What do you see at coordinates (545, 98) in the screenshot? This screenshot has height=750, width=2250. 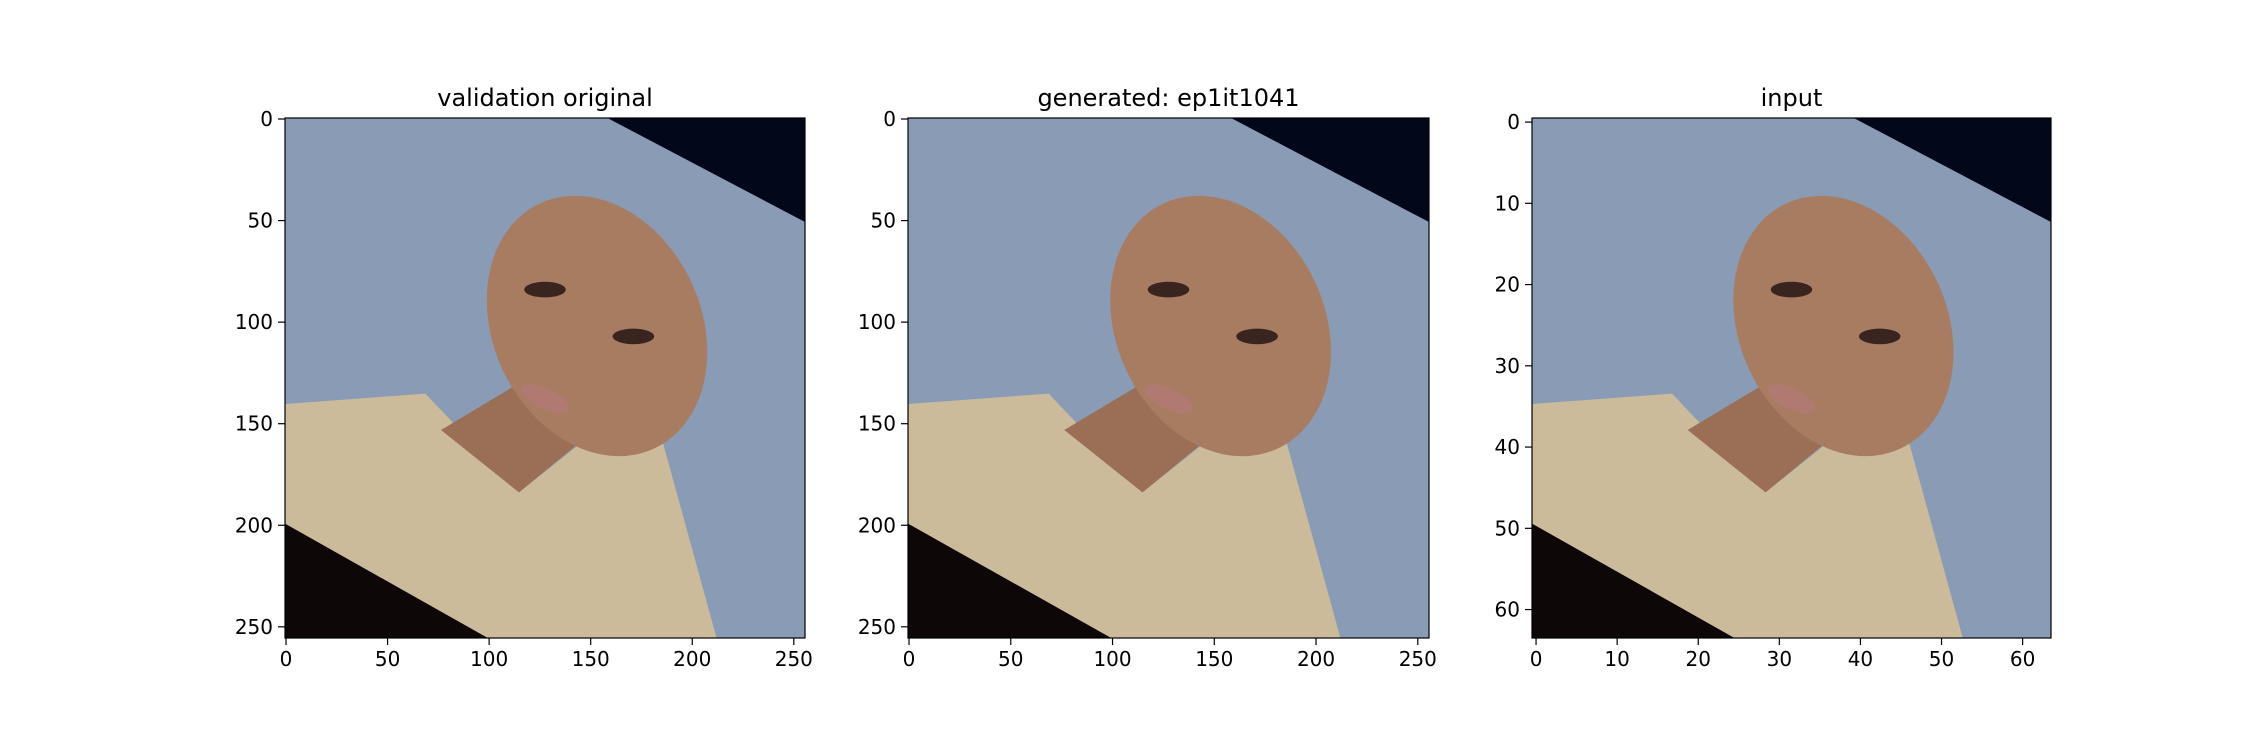 I see `subplot-title: validation original` at bounding box center [545, 98].